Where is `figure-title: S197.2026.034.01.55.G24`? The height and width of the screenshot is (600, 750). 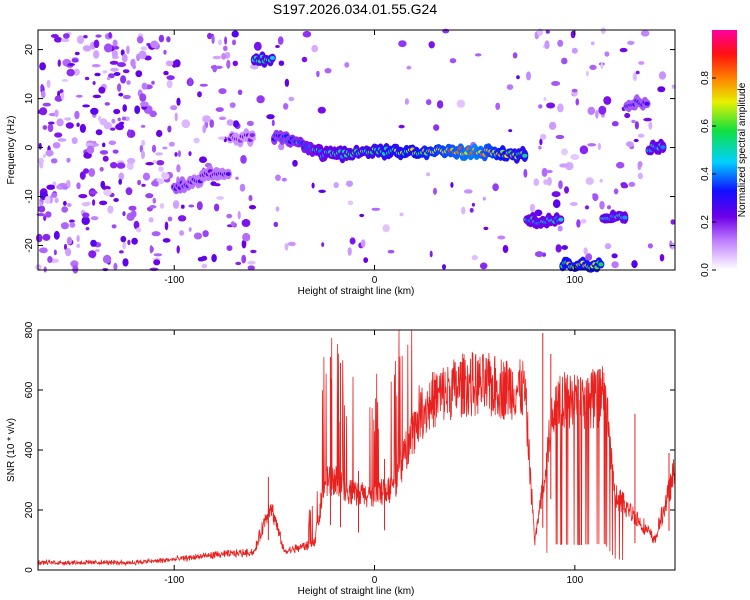
figure-title: S197.2026.034.01.55.G24 is located at coordinates (355, 9).